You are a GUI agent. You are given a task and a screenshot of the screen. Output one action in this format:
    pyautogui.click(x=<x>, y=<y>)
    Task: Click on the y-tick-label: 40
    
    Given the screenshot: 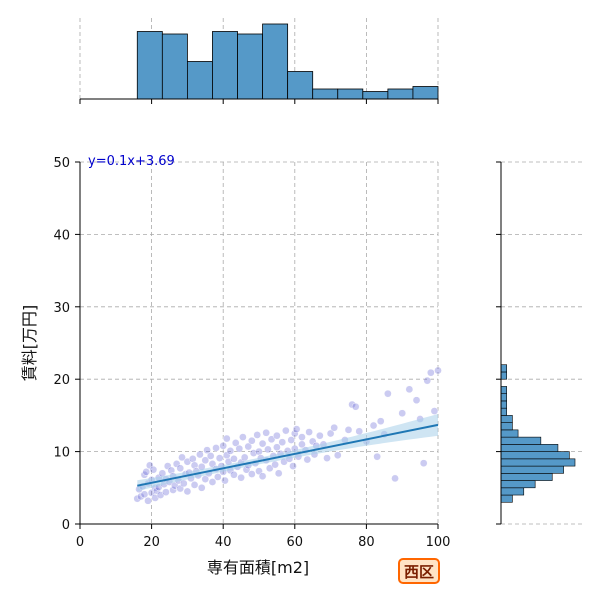 What is the action you would take?
    pyautogui.click(x=61, y=235)
    